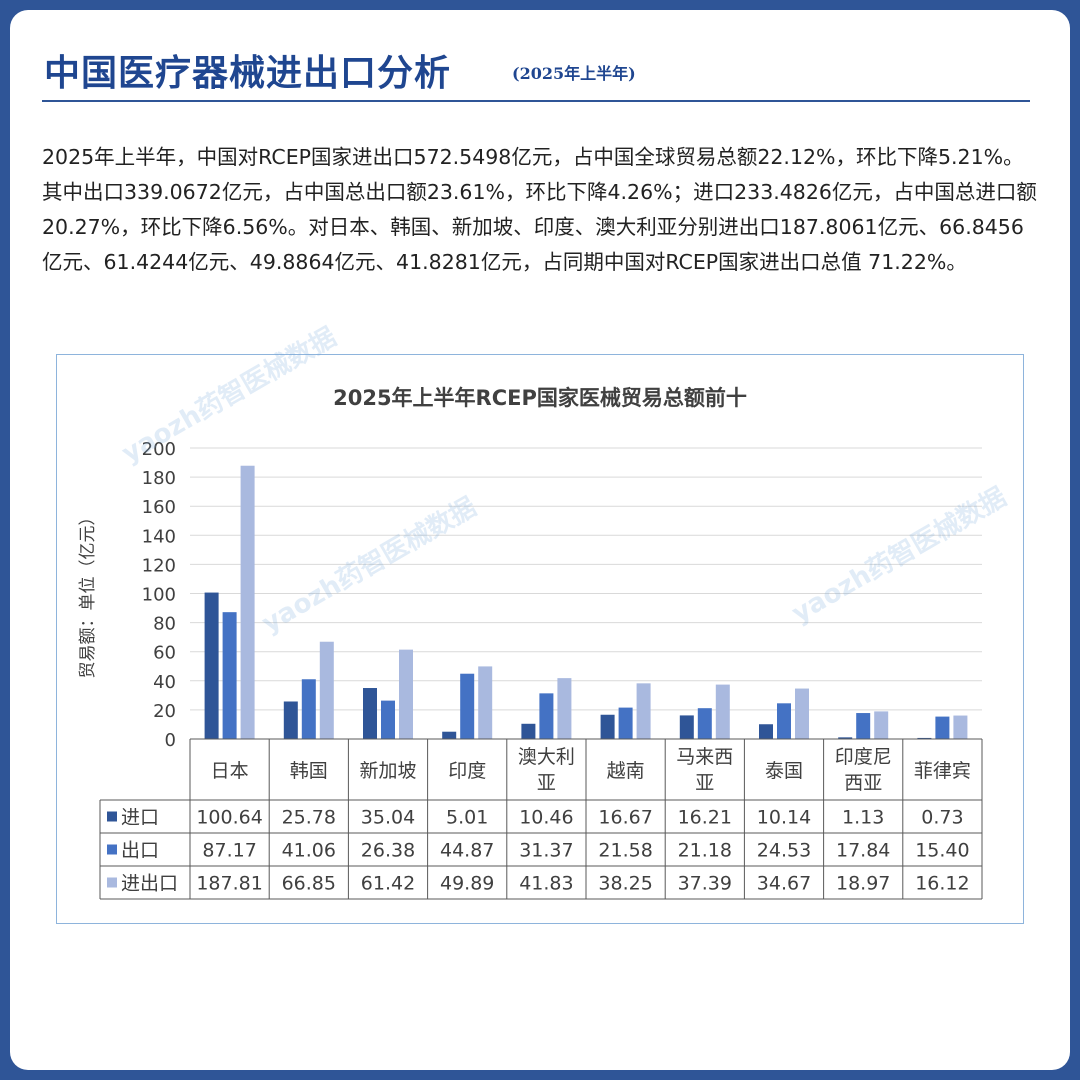 The image size is (1080, 1080). Describe the element at coordinates (802, 713) in the screenshot. I see `bar-进出口-泰国` at that location.